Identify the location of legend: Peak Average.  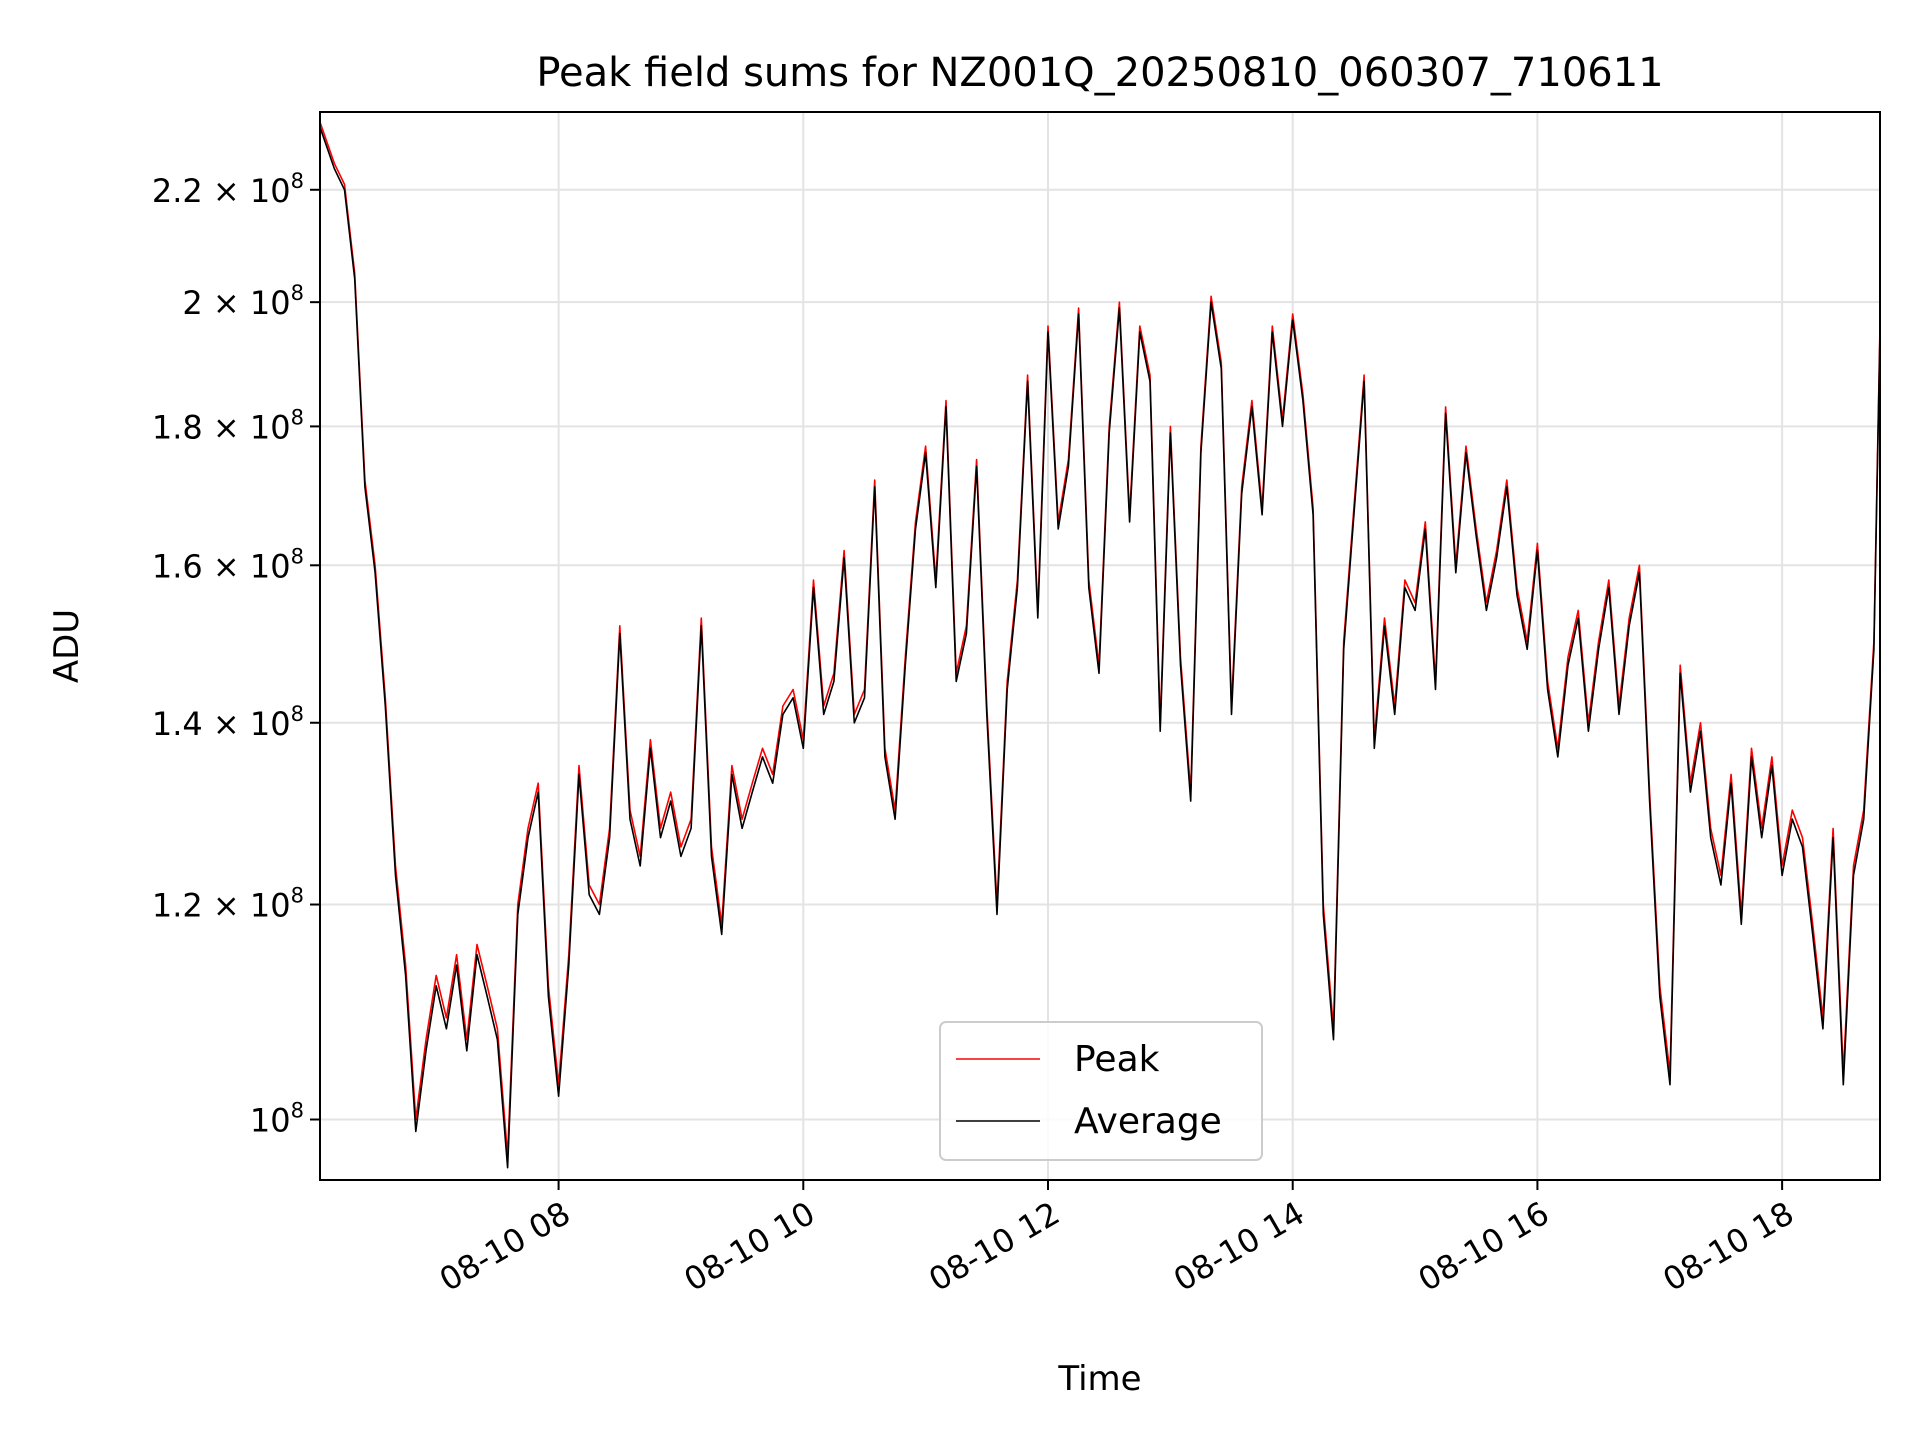
(1101, 1091).